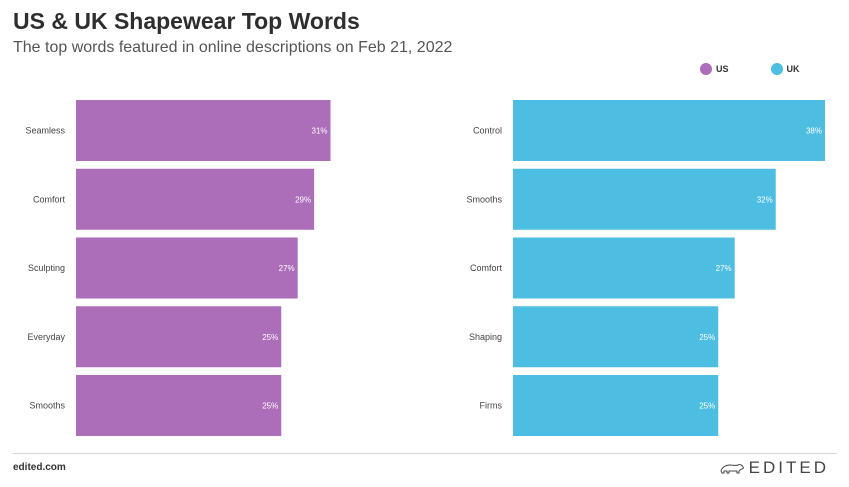 The image size is (849, 487). What do you see at coordinates (616, 337) in the screenshot?
I see `bar-uk-shaping` at bounding box center [616, 337].